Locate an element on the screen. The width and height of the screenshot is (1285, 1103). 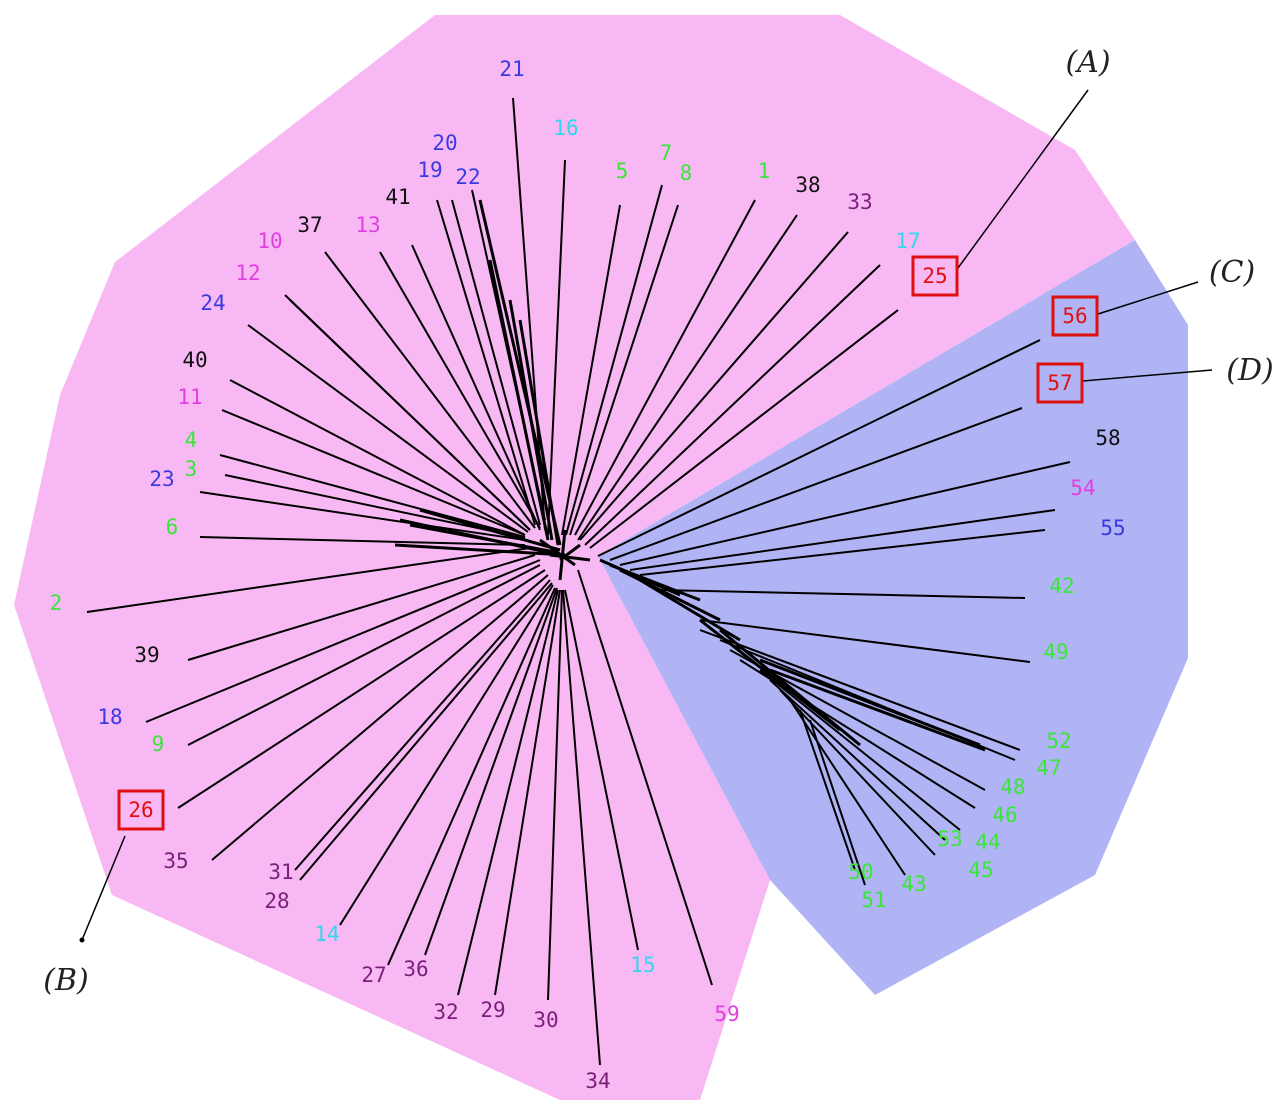
leaf-label-18: 18 is located at coordinates (109, 717).